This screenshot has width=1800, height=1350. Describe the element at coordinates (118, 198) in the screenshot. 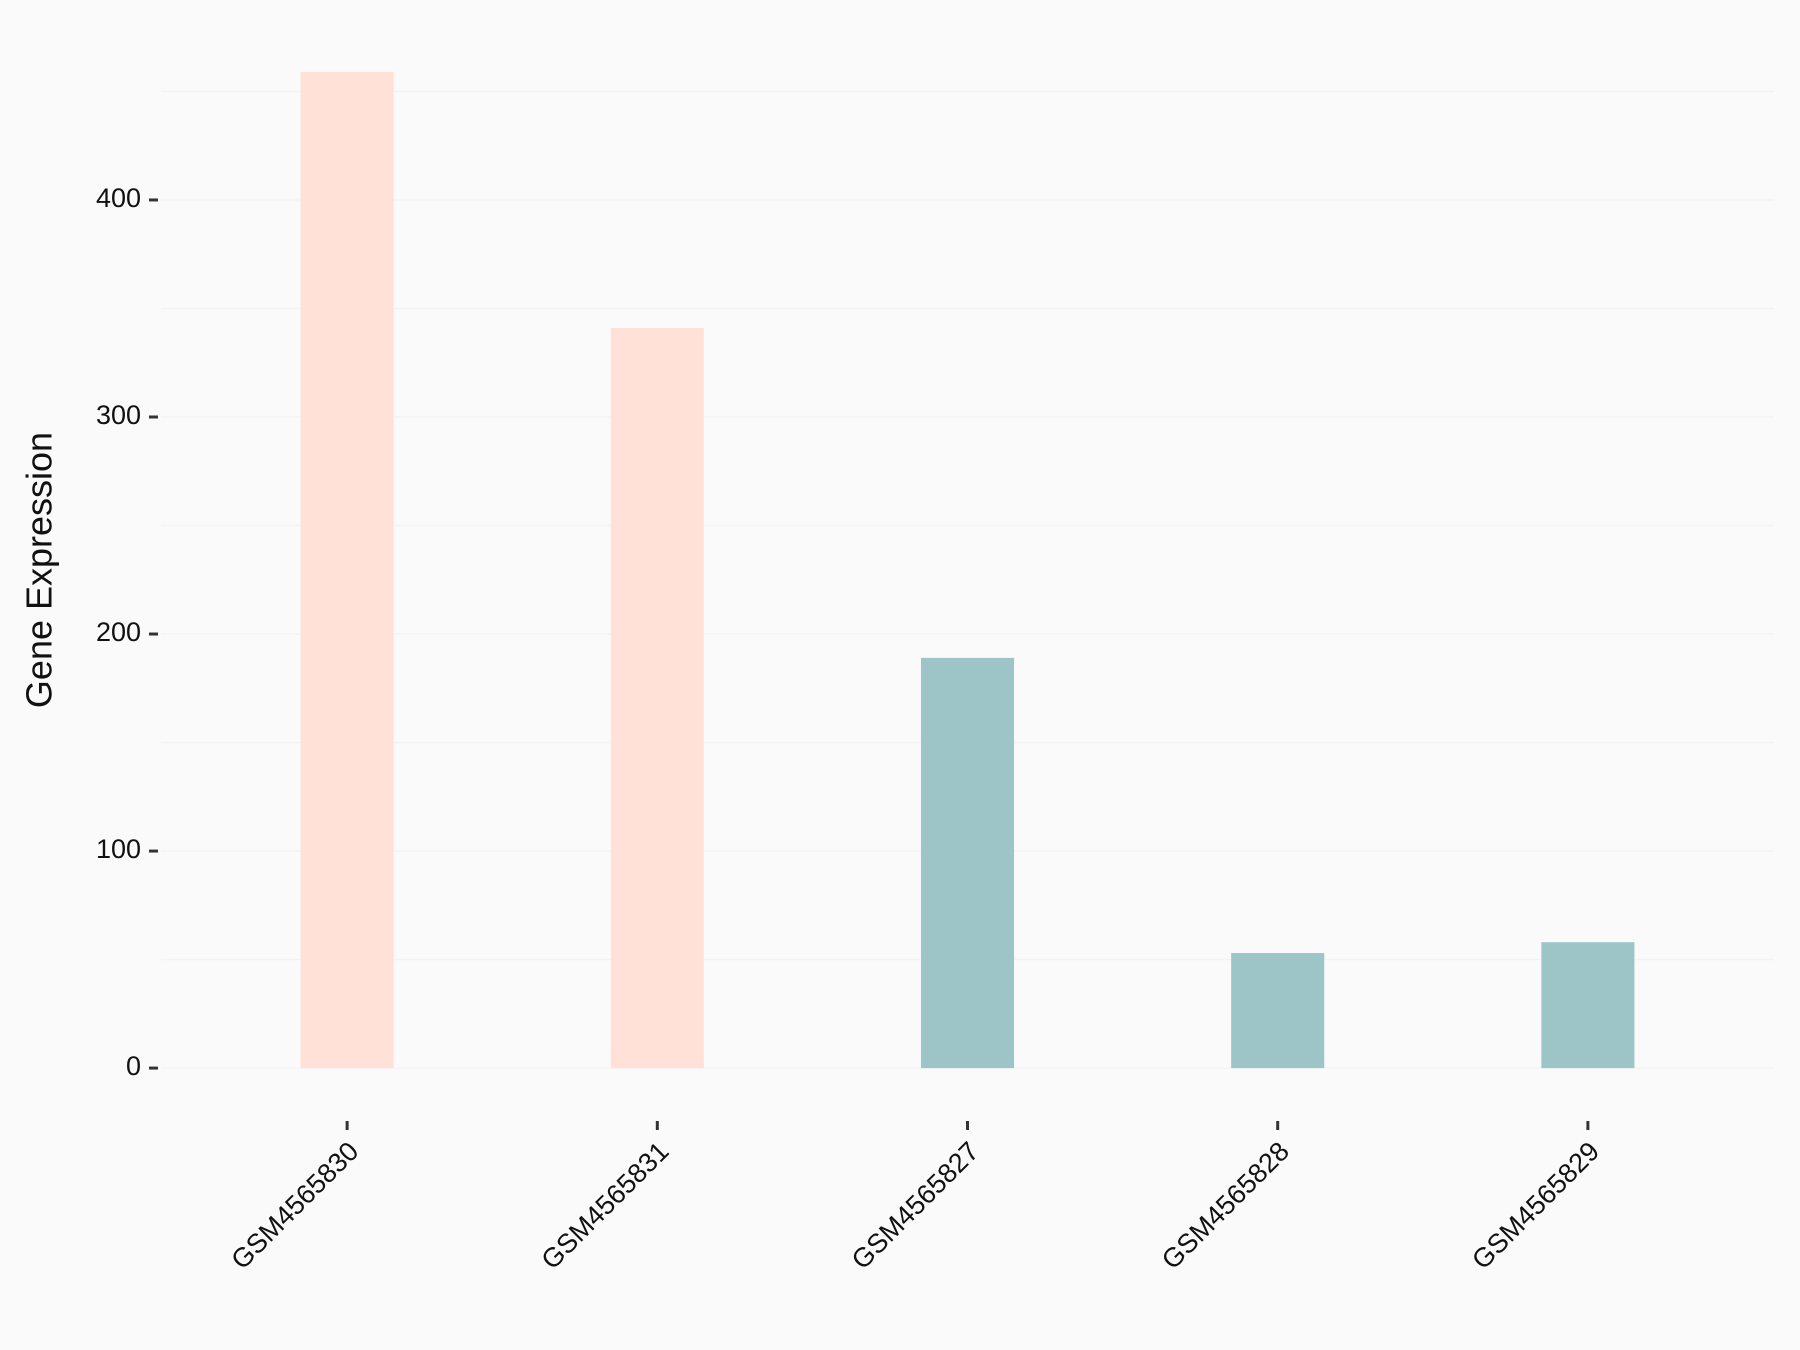

I see `y-tick-label: 400` at that location.